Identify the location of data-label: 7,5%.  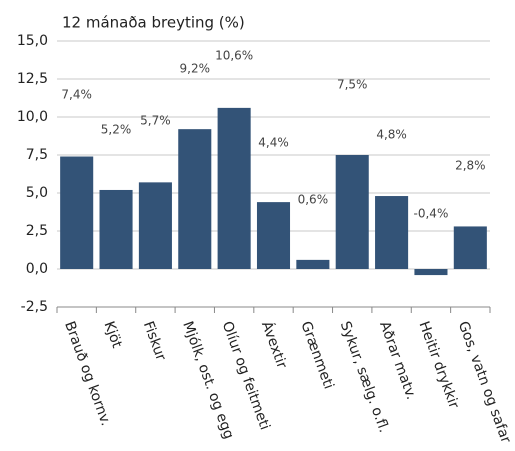
(352, 85).